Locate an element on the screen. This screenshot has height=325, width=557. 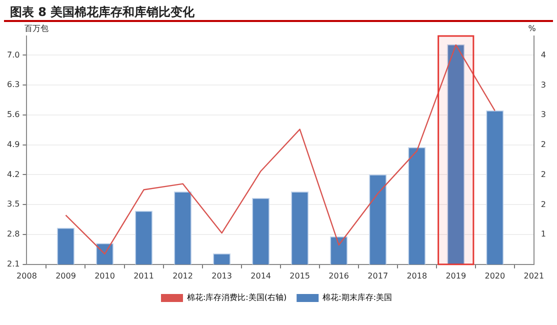
legend-label: 棉花:期末库存:美国 is located at coordinates (357, 297).